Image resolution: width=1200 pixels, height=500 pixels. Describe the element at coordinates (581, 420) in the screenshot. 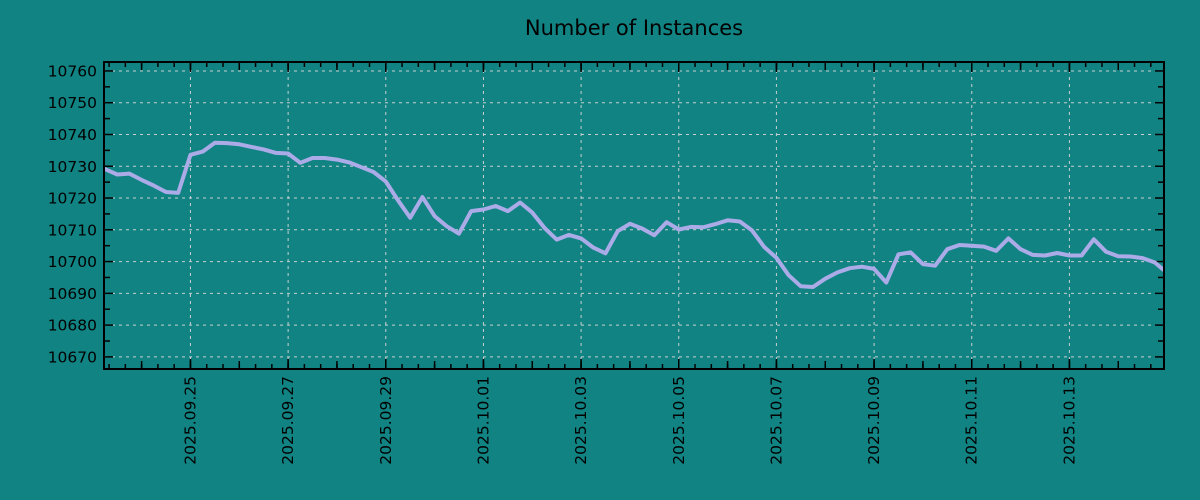

I see `svg-text: 2025.10.03` at that location.